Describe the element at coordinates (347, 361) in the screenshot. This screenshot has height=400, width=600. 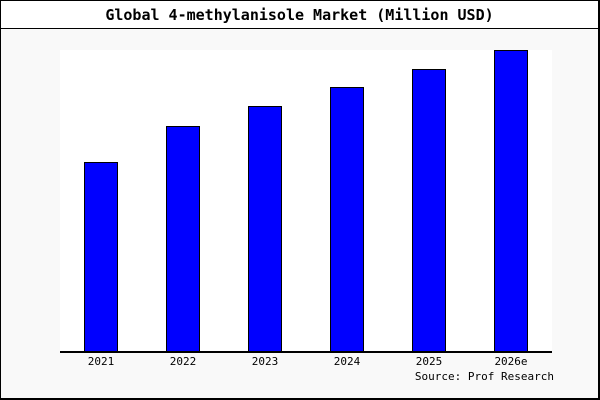
I see `x-tick-label-2024: 2024` at that location.